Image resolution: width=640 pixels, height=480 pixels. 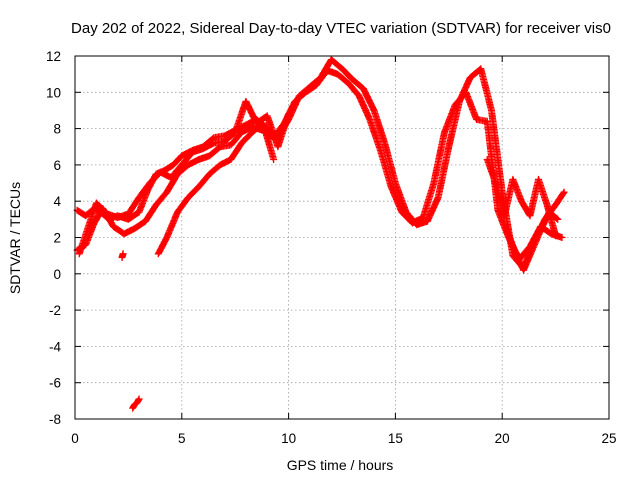 What do you see at coordinates (53, 56) in the screenshot?
I see `y-tick-label: 12` at bounding box center [53, 56].